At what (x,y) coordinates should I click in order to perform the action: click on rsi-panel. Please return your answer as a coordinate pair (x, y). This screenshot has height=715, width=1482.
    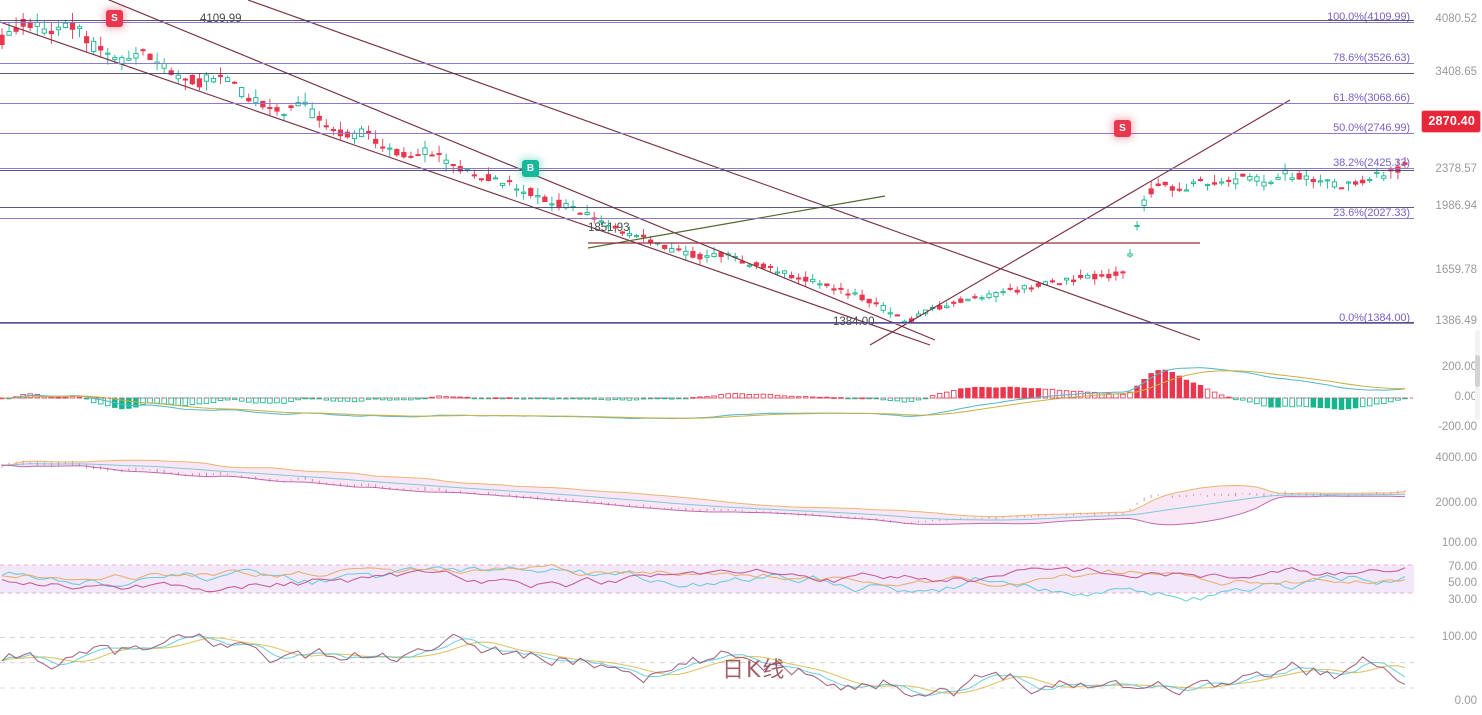
    Looking at the image, I should click on (707, 580).